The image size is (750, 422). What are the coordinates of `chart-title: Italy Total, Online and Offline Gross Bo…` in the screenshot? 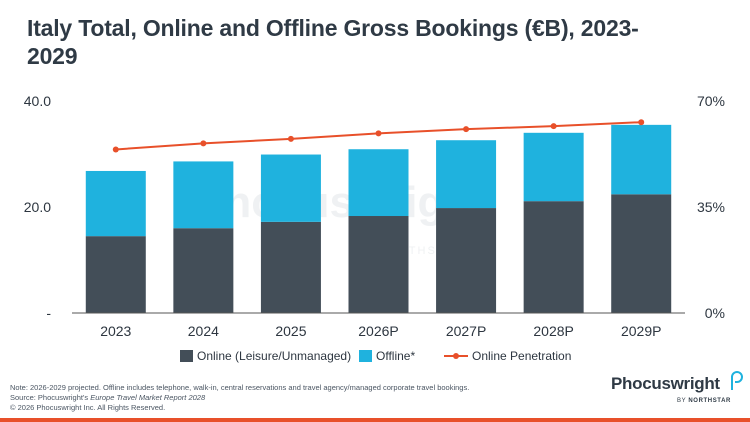 It's located at (333, 42).